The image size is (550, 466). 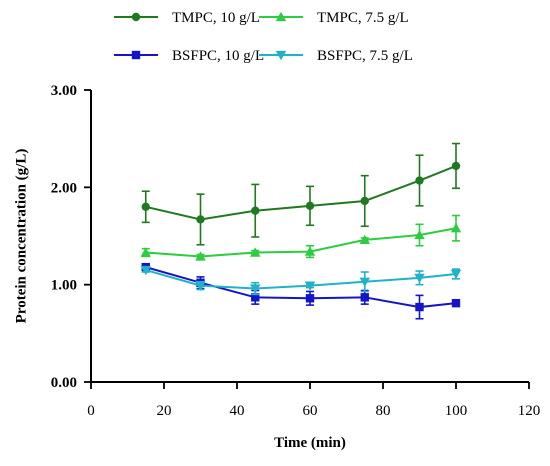 What do you see at coordinates (64, 91) in the screenshot?
I see `y-tick-label: 3.00` at bounding box center [64, 91].